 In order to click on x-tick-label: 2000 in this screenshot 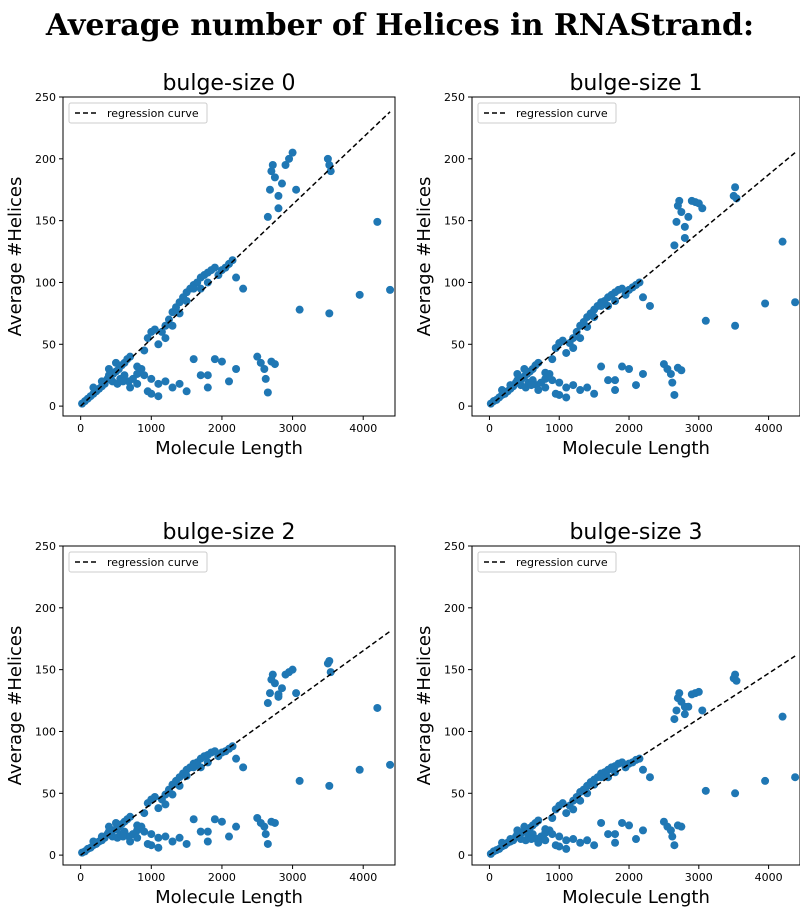, I will do `click(629, 428)`.